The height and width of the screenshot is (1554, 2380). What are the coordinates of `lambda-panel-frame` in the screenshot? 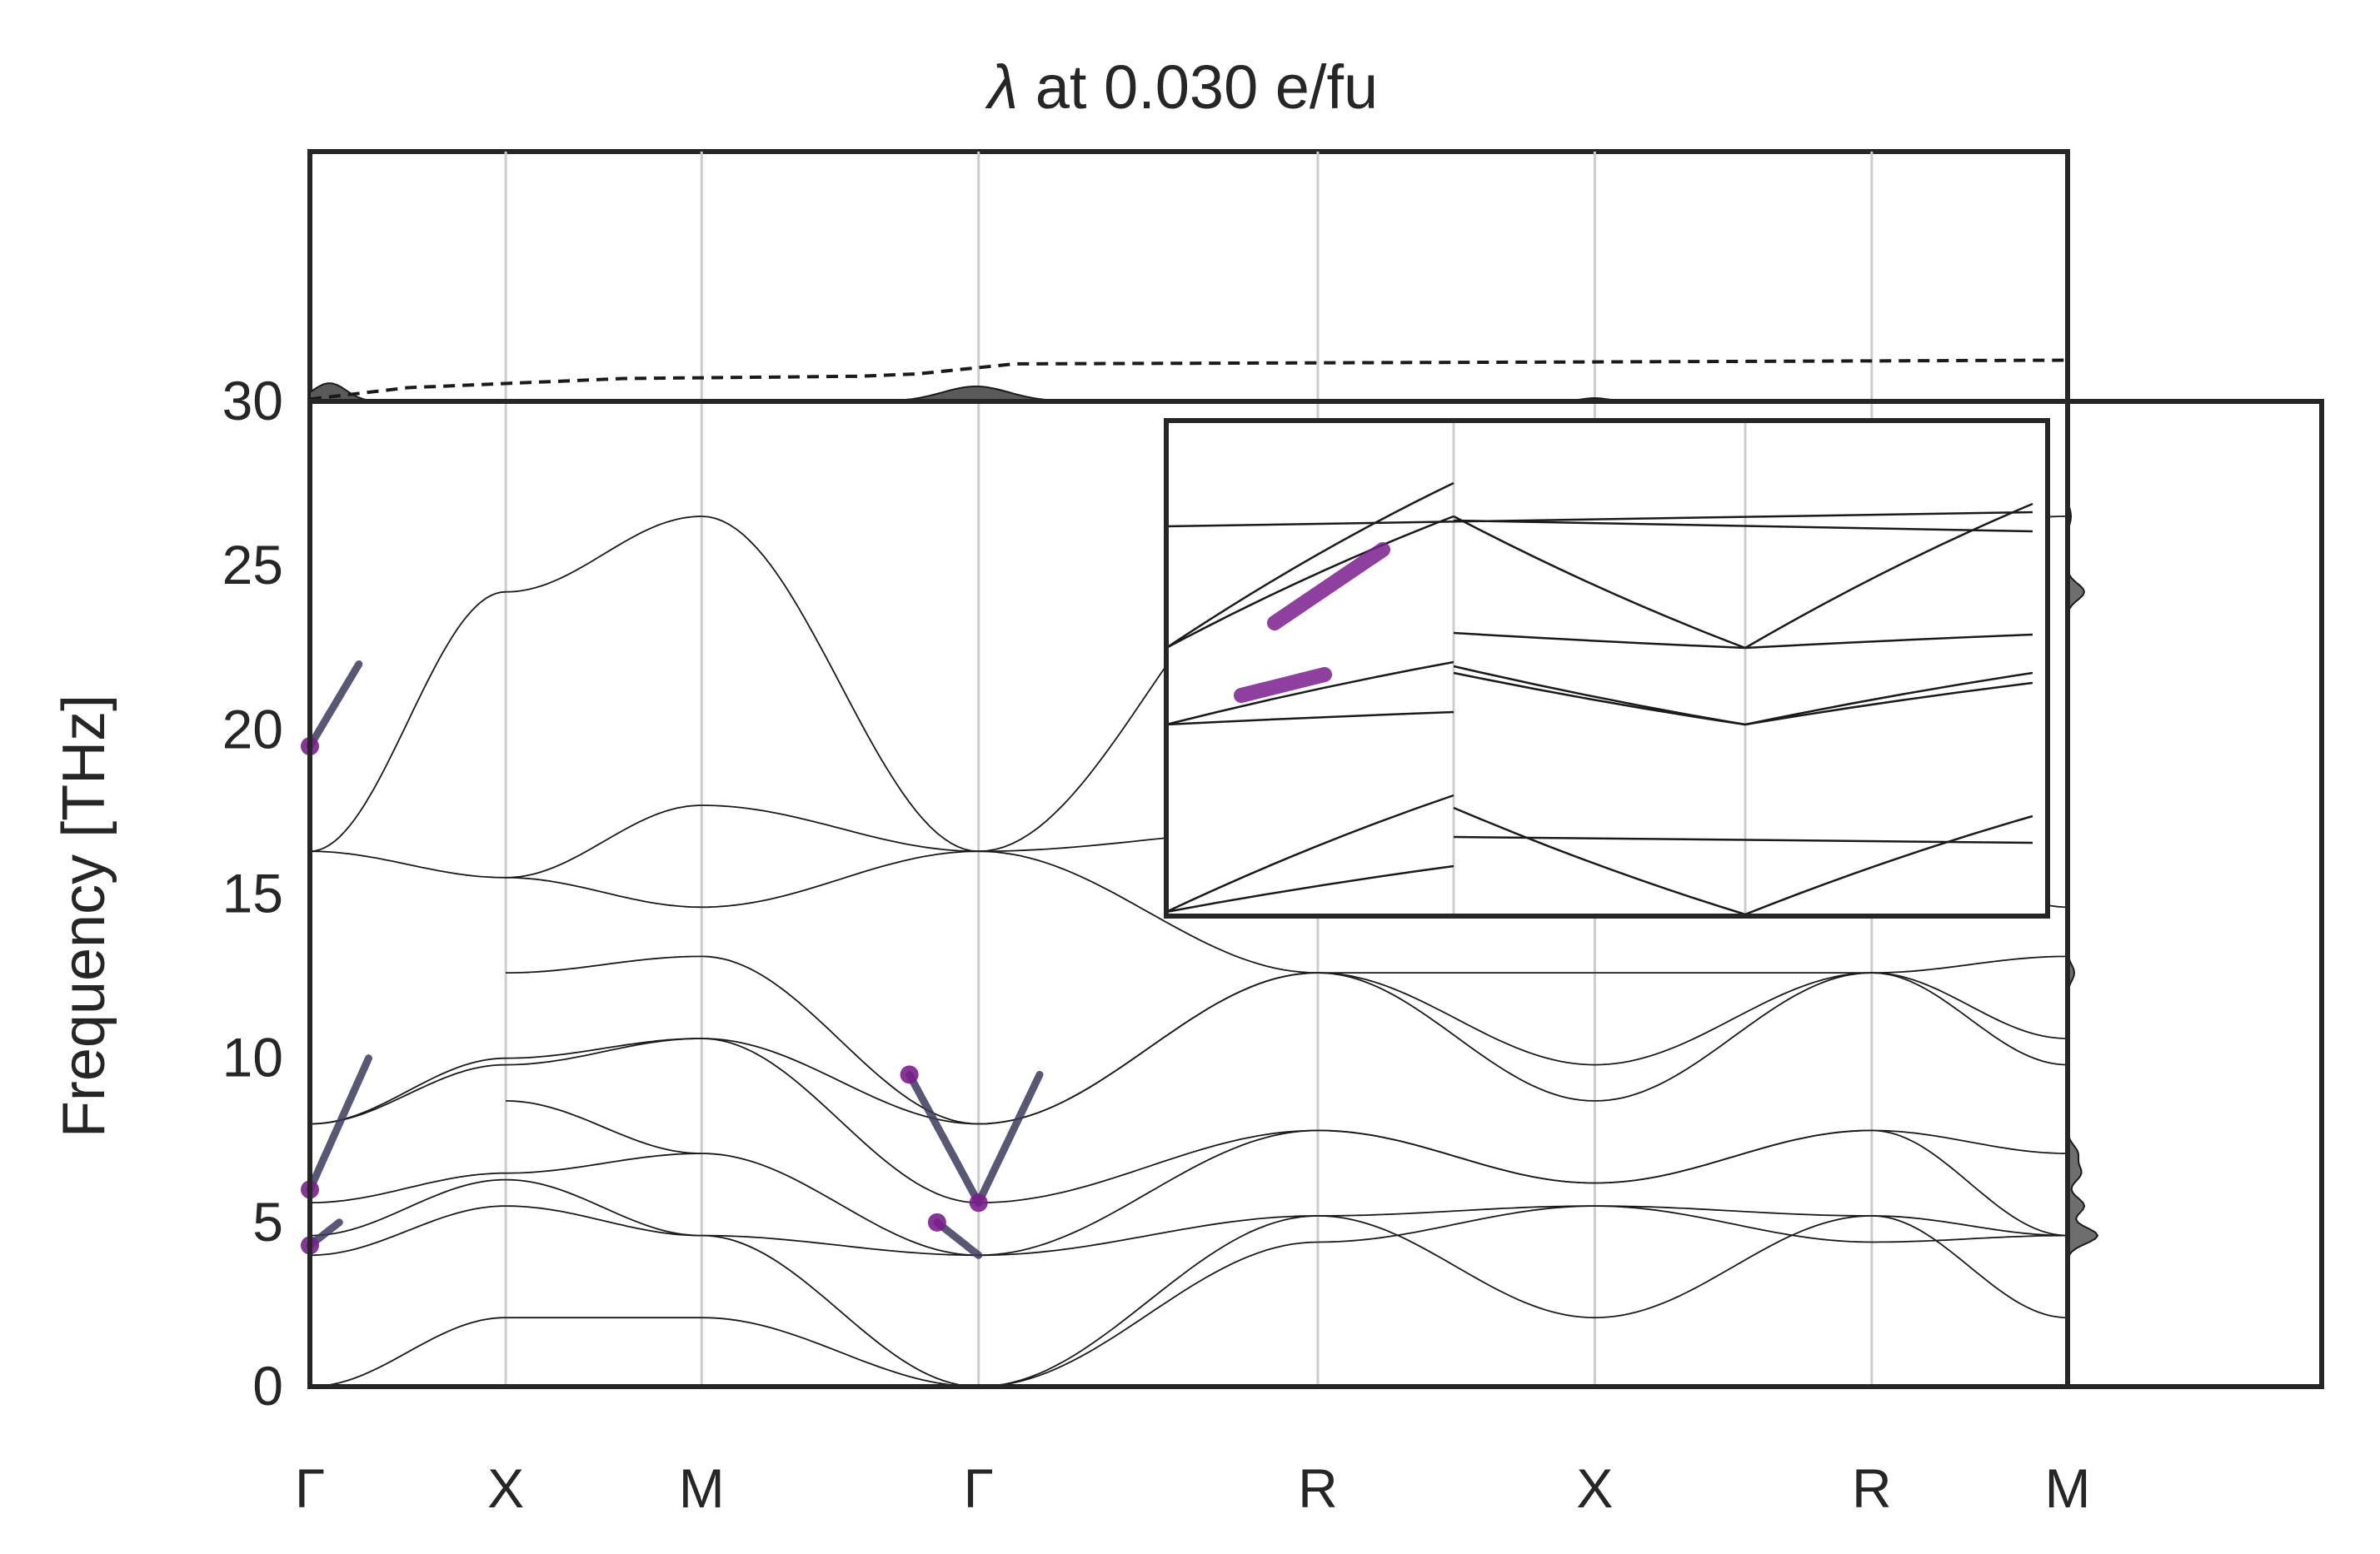 It's located at (1188, 276).